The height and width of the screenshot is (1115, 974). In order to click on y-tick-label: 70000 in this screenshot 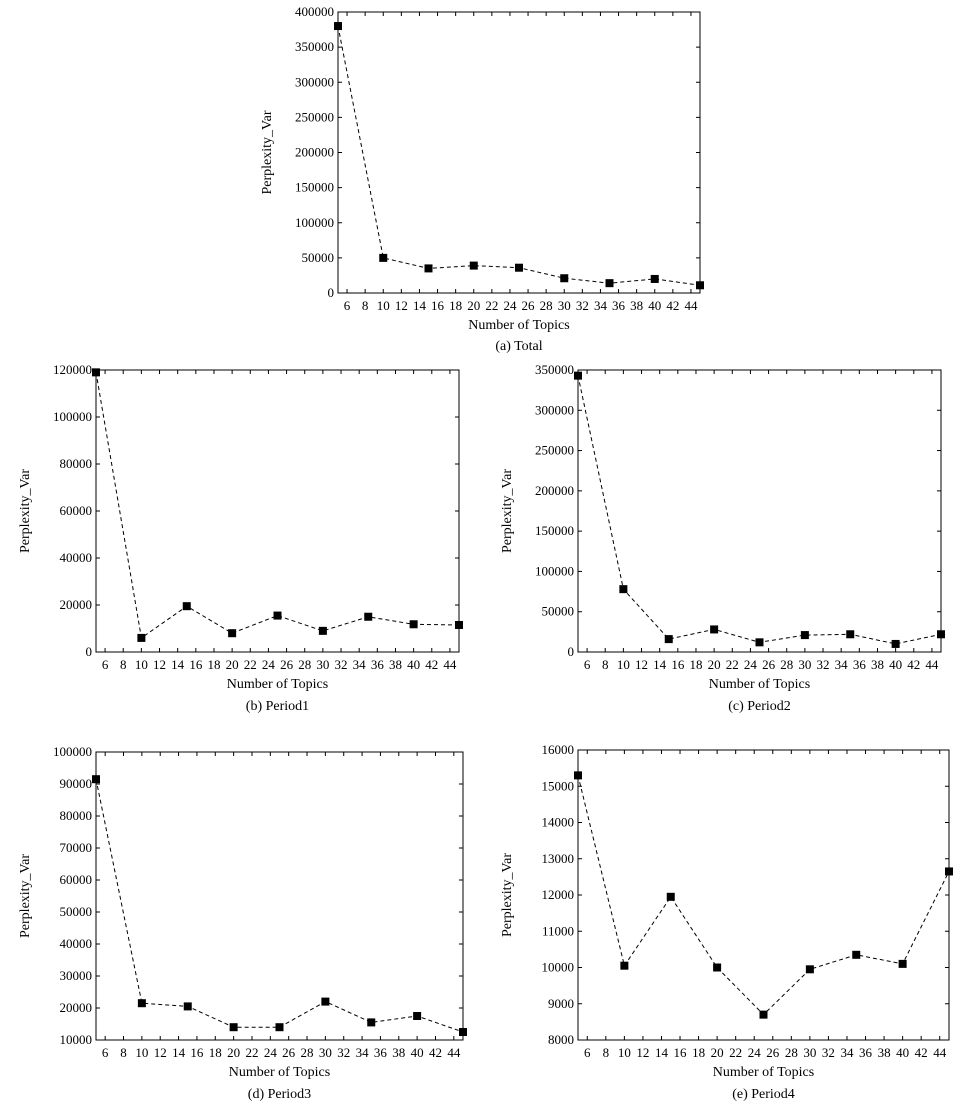, I will do `click(76, 847)`.